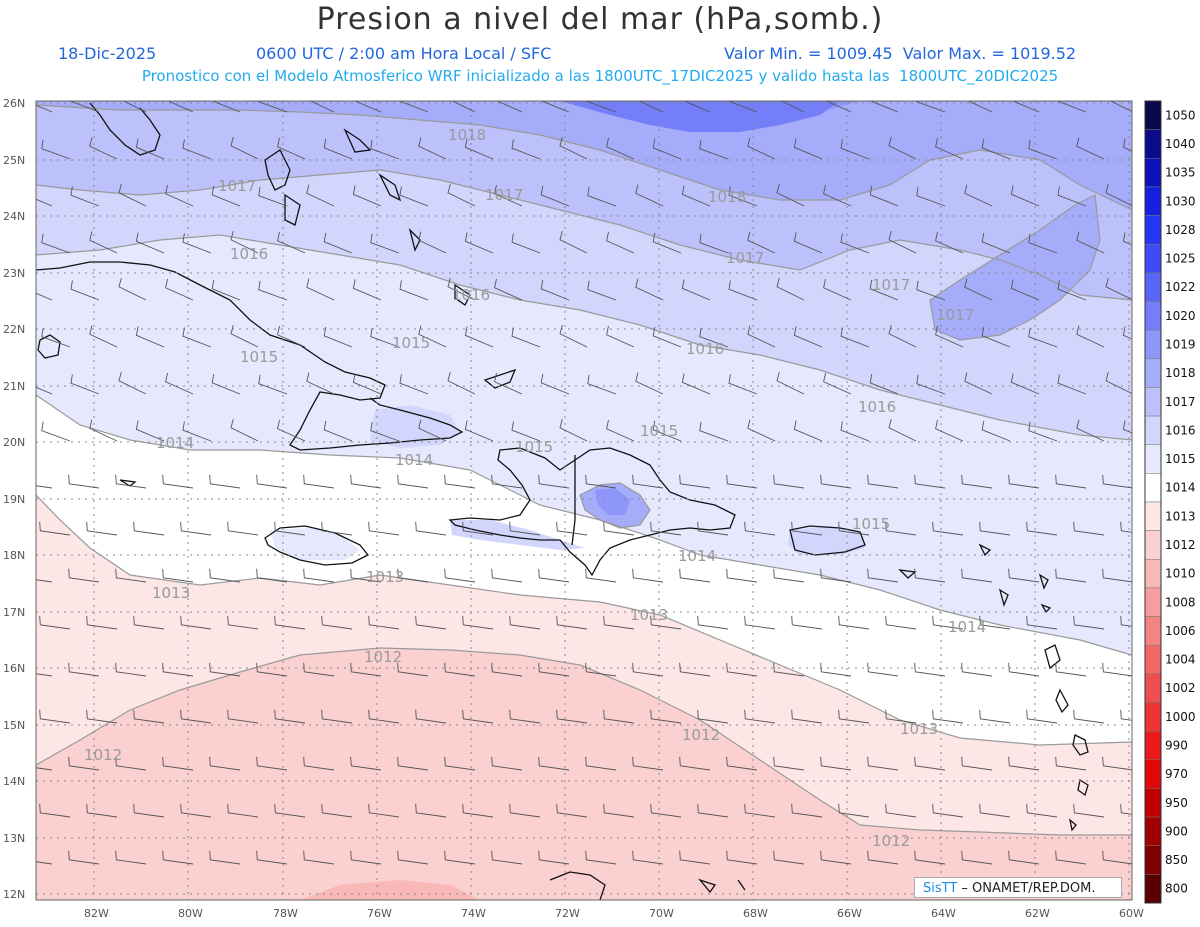  What do you see at coordinates (1176, 774) in the screenshot?
I see `colorbar-label: 970` at bounding box center [1176, 774].